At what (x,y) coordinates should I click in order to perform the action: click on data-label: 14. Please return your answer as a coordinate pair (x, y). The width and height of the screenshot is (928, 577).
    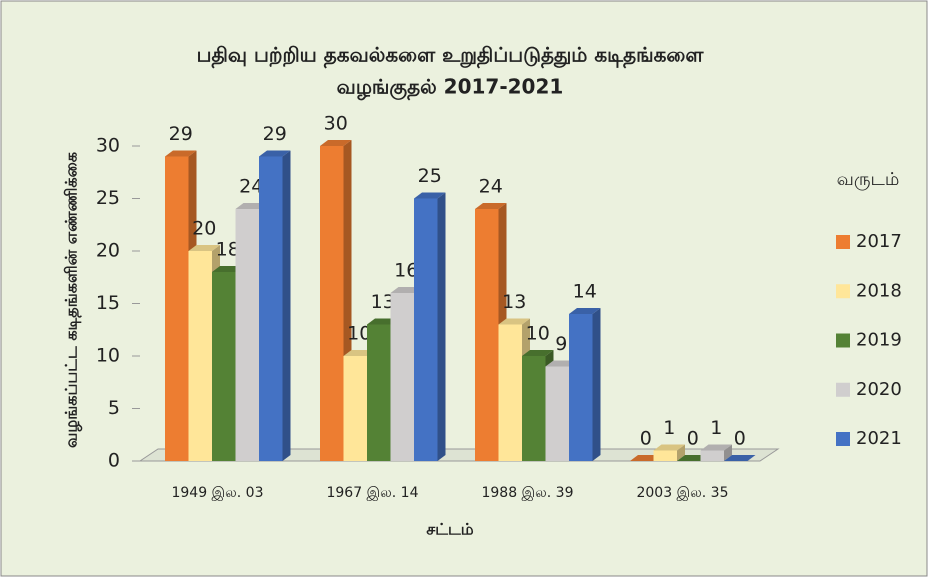
    Looking at the image, I should click on (585, 292).